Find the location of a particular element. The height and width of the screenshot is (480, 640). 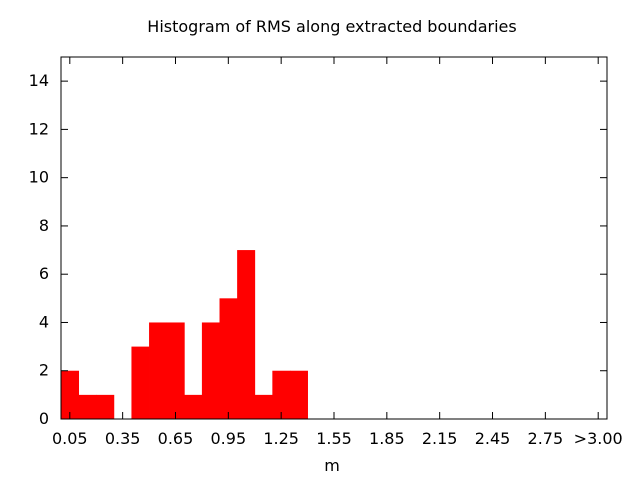

y-tick-label: 12 is located at coordinates (39, 128).